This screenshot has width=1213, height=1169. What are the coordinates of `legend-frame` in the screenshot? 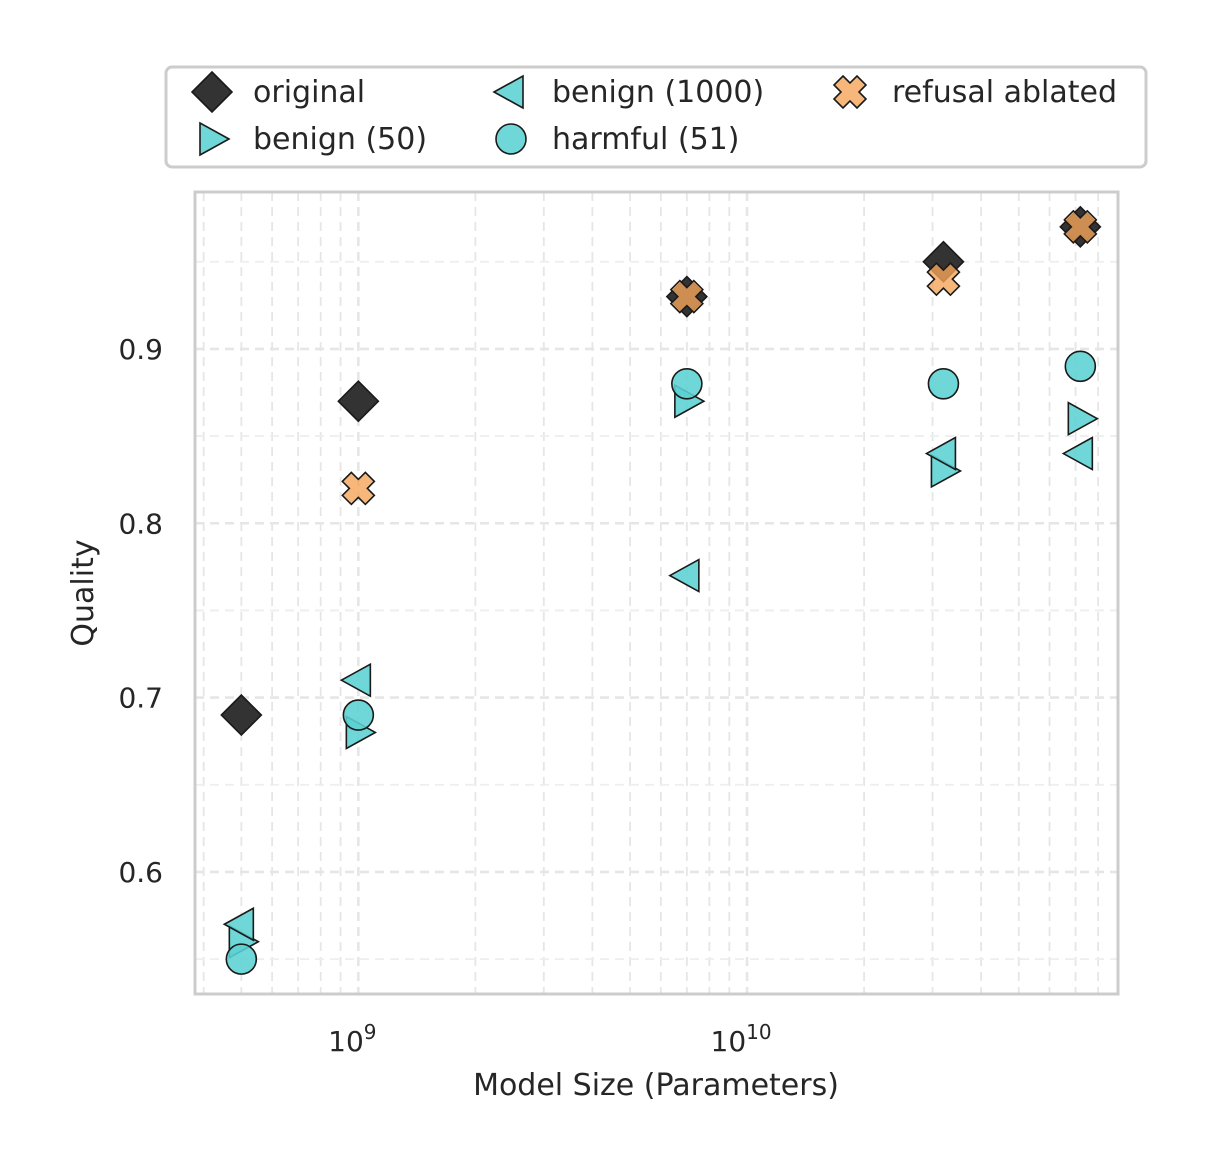 It's located at (656, 117).